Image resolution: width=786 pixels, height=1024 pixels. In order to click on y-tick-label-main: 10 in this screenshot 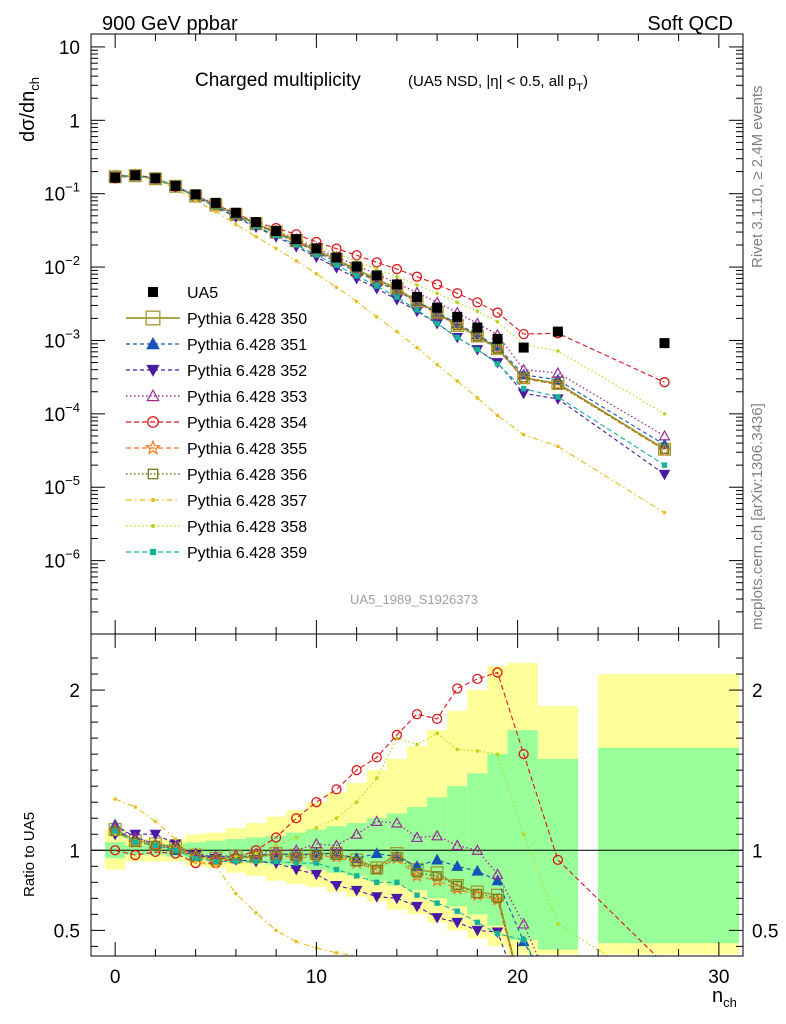, I will do `click(69, 48)`.